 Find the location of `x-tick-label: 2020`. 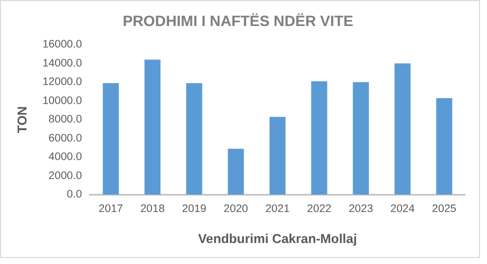

x-tick-label: 2020 is located at coordinates (236, 209).